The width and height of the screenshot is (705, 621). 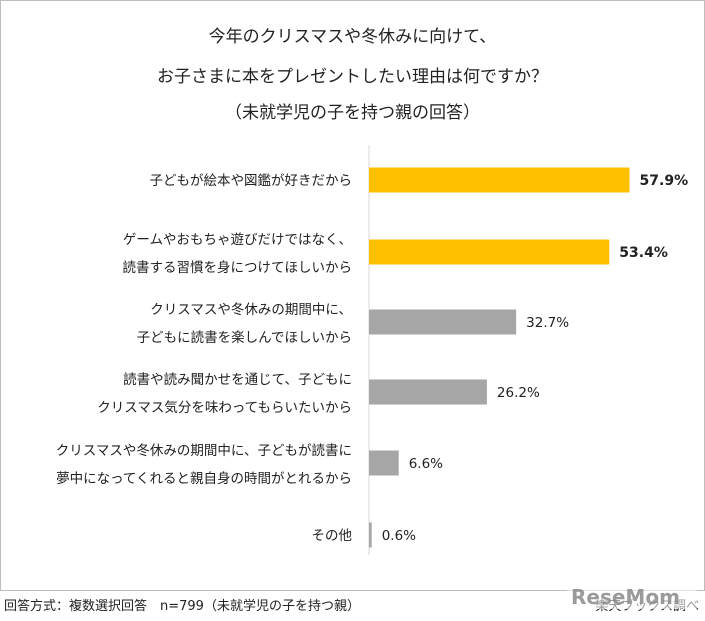 I want to click on category-label: ゲームやおもちゃ遊びだけではなく、, so click(x=237, y=240).